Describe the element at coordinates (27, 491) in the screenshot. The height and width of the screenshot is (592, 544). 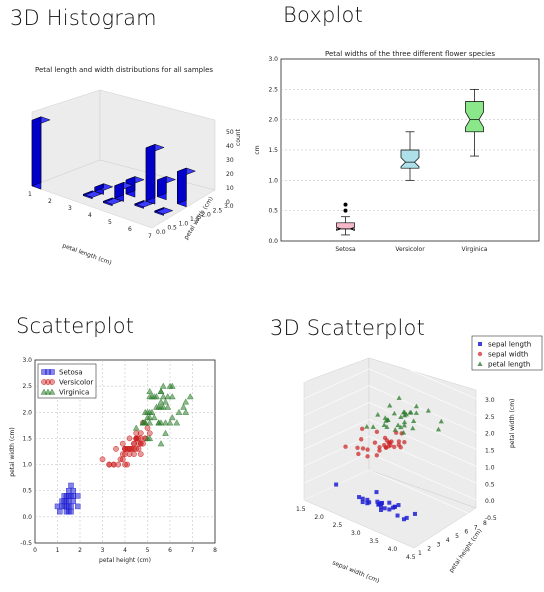
I see `scatter-ytick: 0.5` at that location.